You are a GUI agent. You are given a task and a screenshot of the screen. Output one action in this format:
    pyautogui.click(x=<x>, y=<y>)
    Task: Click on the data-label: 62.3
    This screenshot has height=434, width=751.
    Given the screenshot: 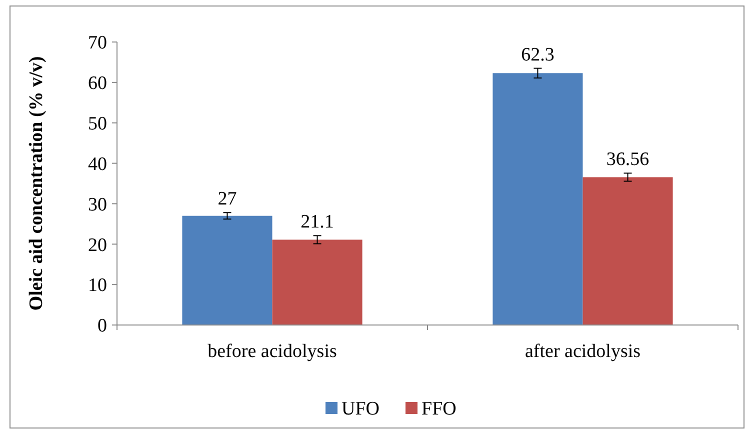 What is the action you would take?
    pyautogui.click(x=537, y=55)
    